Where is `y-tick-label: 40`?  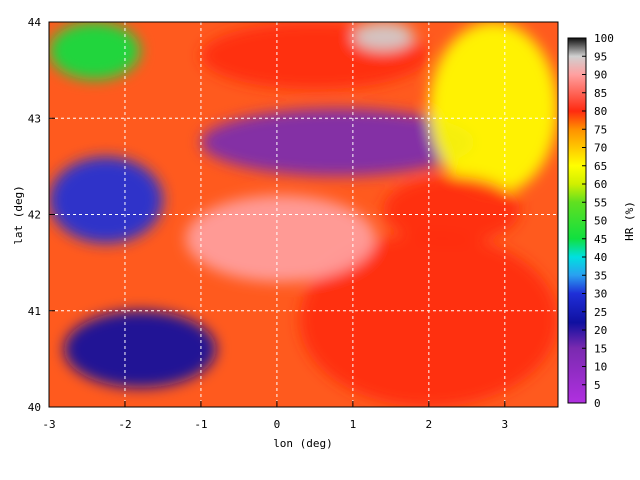
y-tick-label: 40 is located at coordinates (34, 407).